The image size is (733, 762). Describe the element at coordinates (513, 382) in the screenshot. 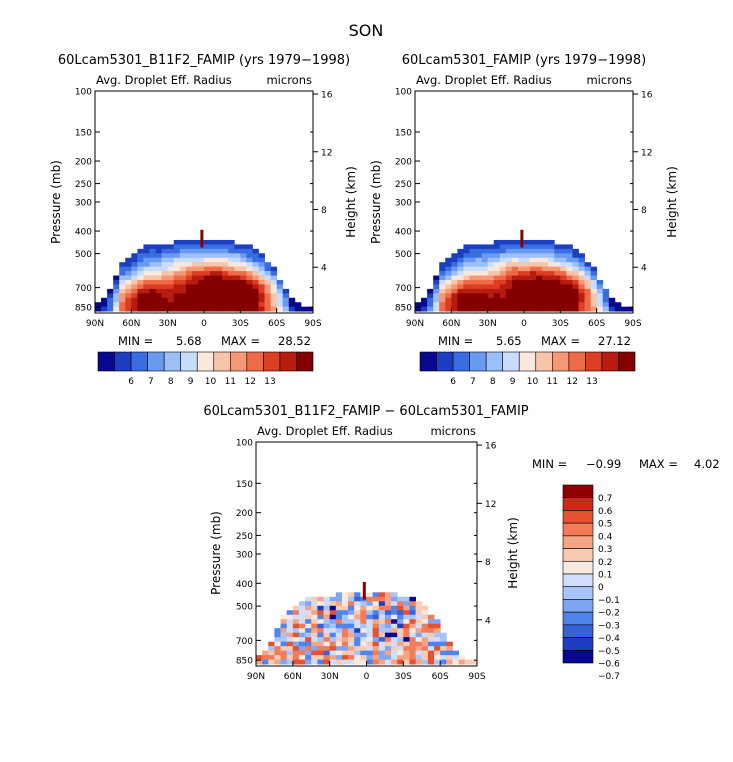

I see `colorbar-label: 9` at that location.